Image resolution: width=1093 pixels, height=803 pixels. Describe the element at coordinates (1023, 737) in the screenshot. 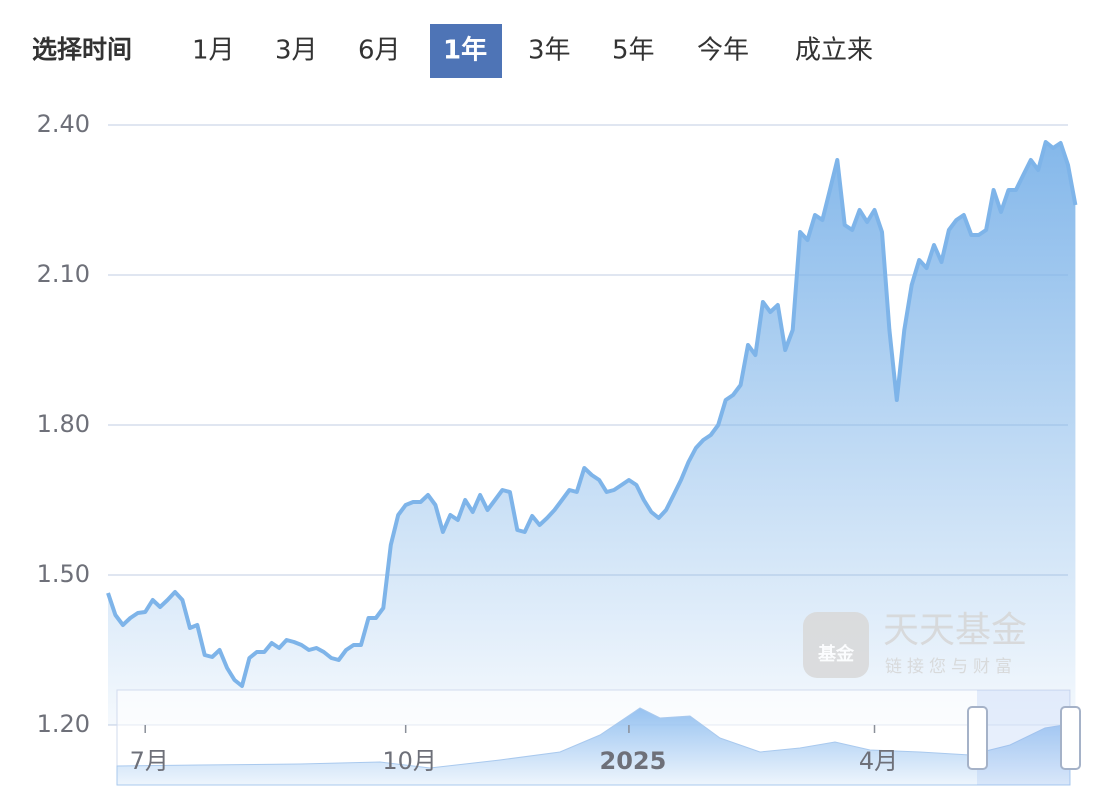

I see `slider-selection` at that location.